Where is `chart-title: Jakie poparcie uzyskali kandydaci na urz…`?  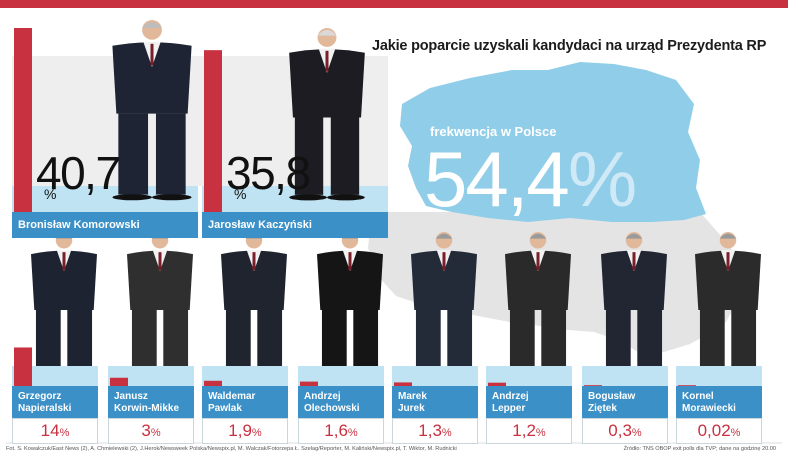
chart-title: Jakie poparcie uzyskali kandydaci na urz… is located at coordinates (569, 46).